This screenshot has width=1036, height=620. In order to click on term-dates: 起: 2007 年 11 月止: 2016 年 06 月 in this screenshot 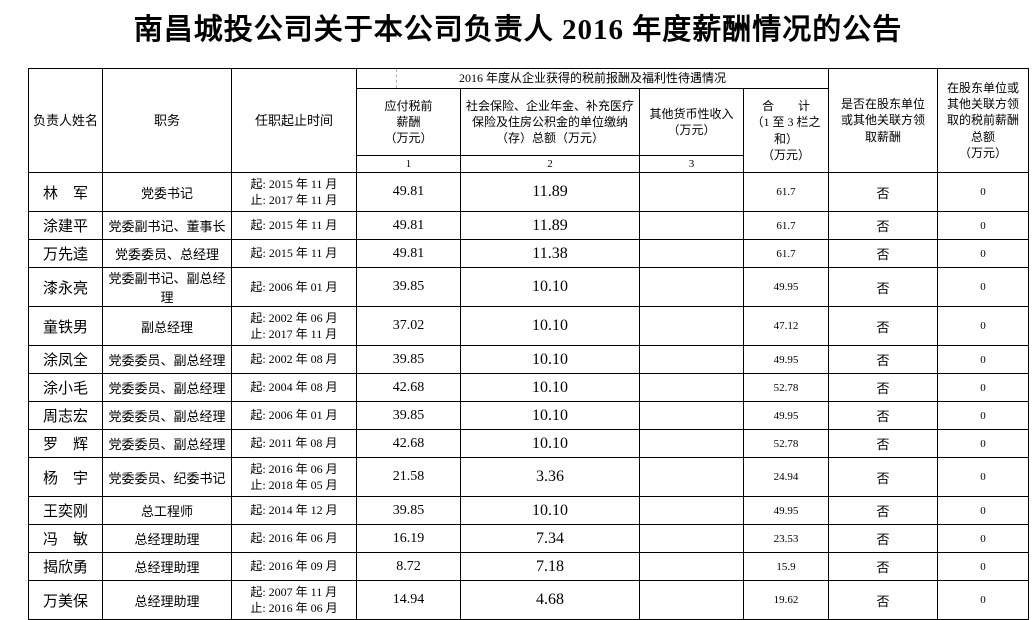, I will do `click(293, 600)`.